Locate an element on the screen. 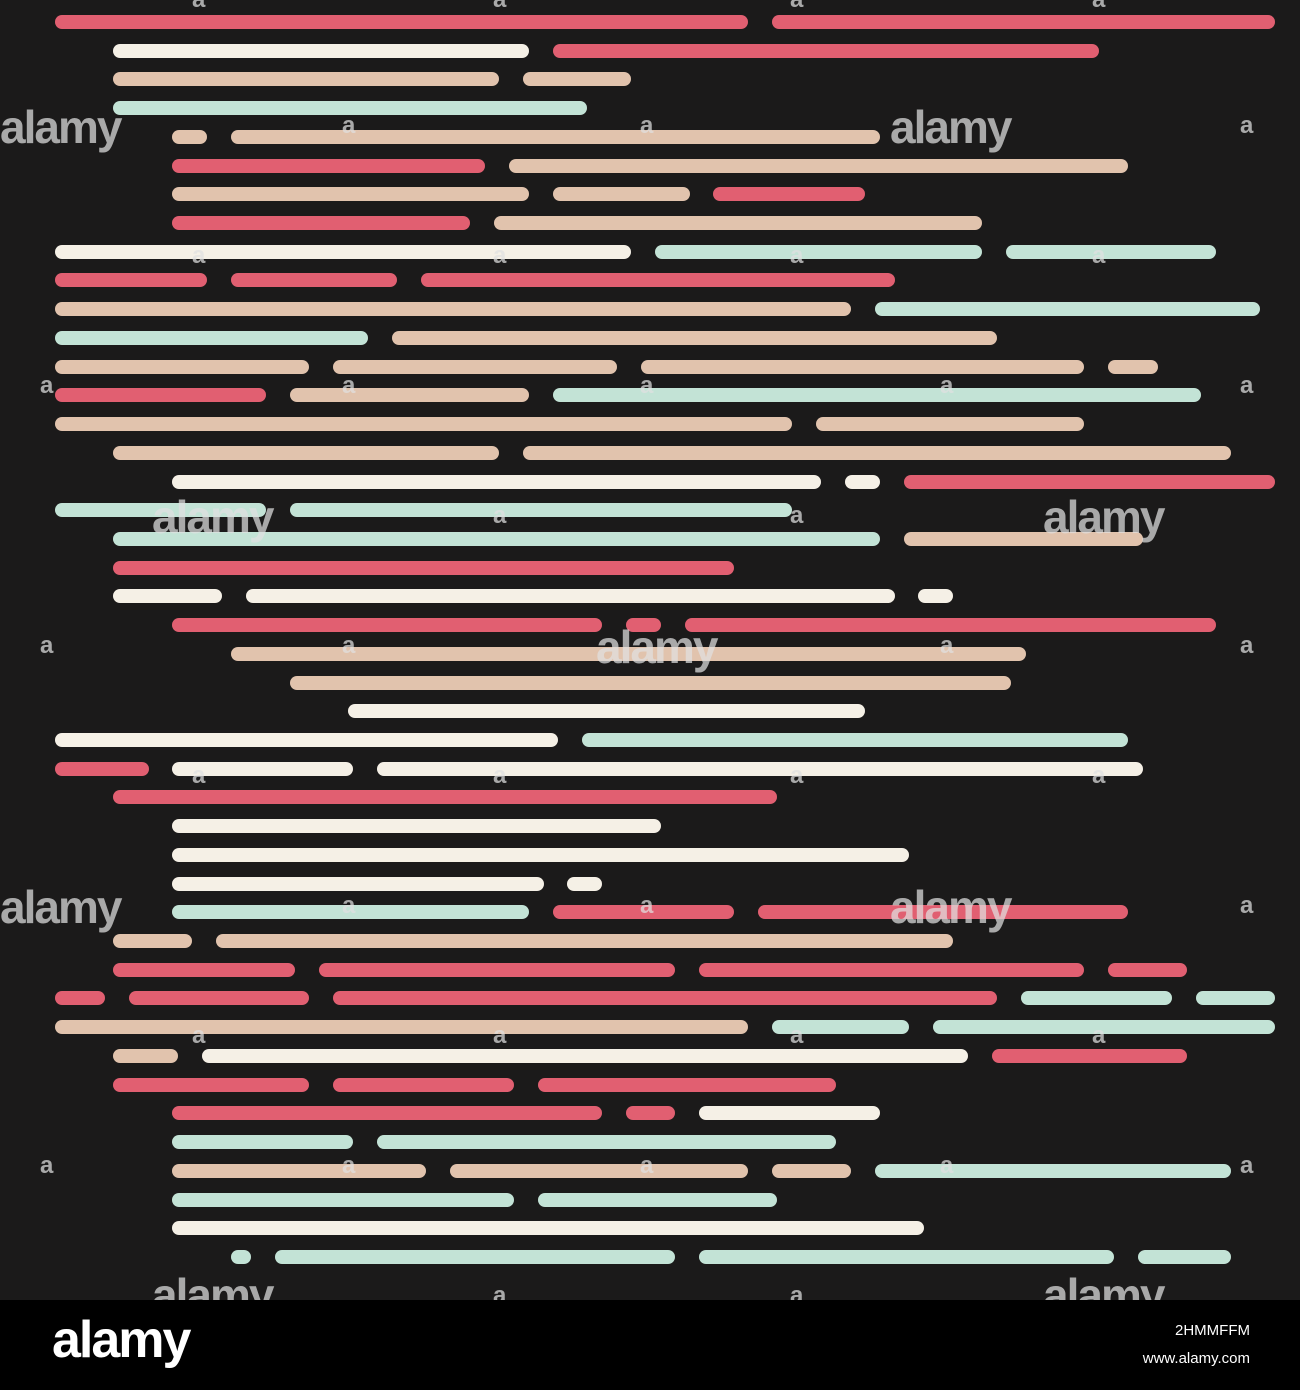 This screenshot has width=1300, height=1390. site-url-label: www.alamy.com is located at coordinates (1196, 1358).